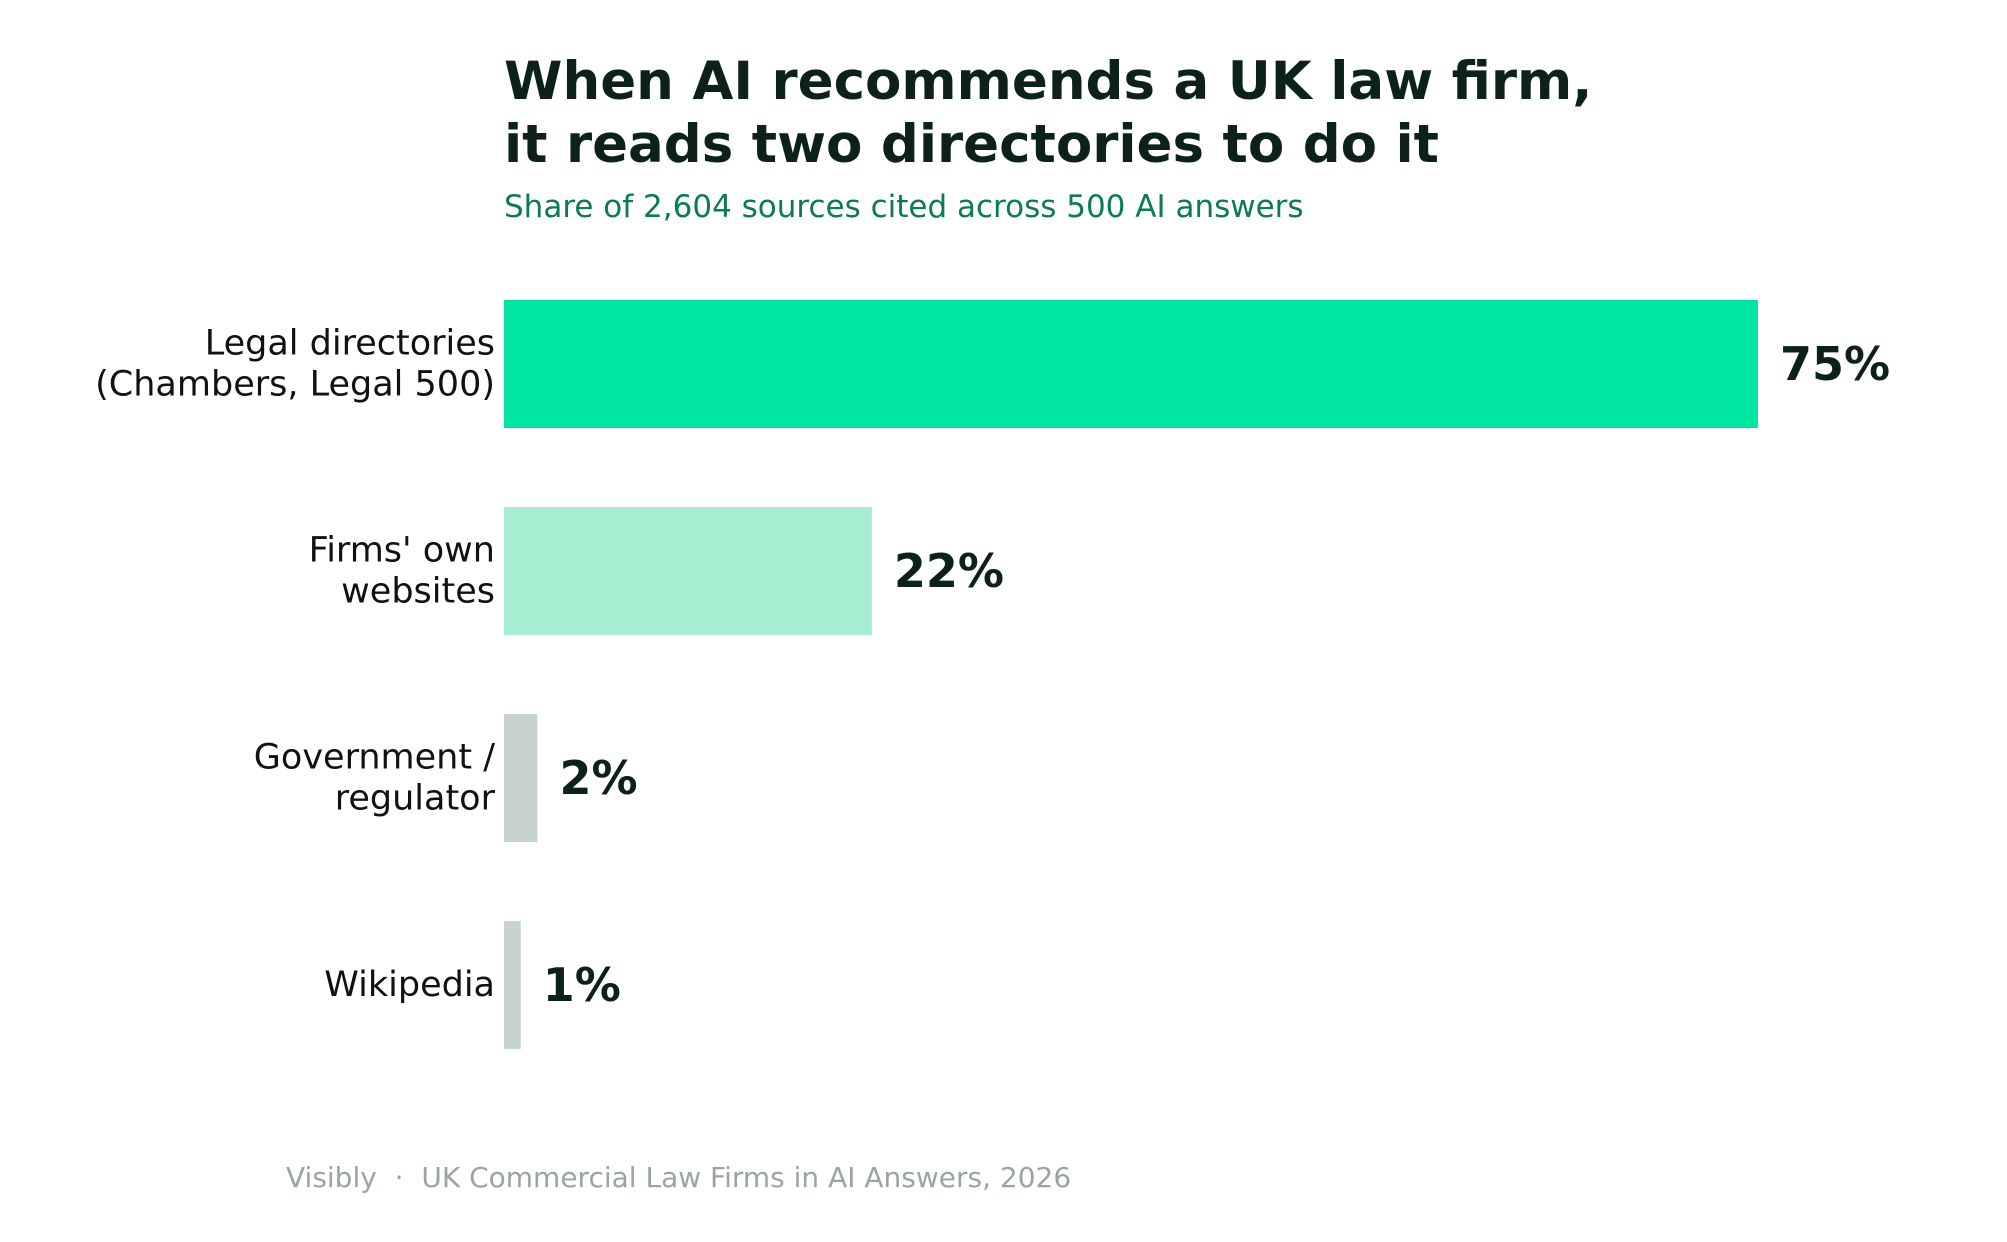  I want to click on category-label-3-line-1: Government /, so click(374, 758).